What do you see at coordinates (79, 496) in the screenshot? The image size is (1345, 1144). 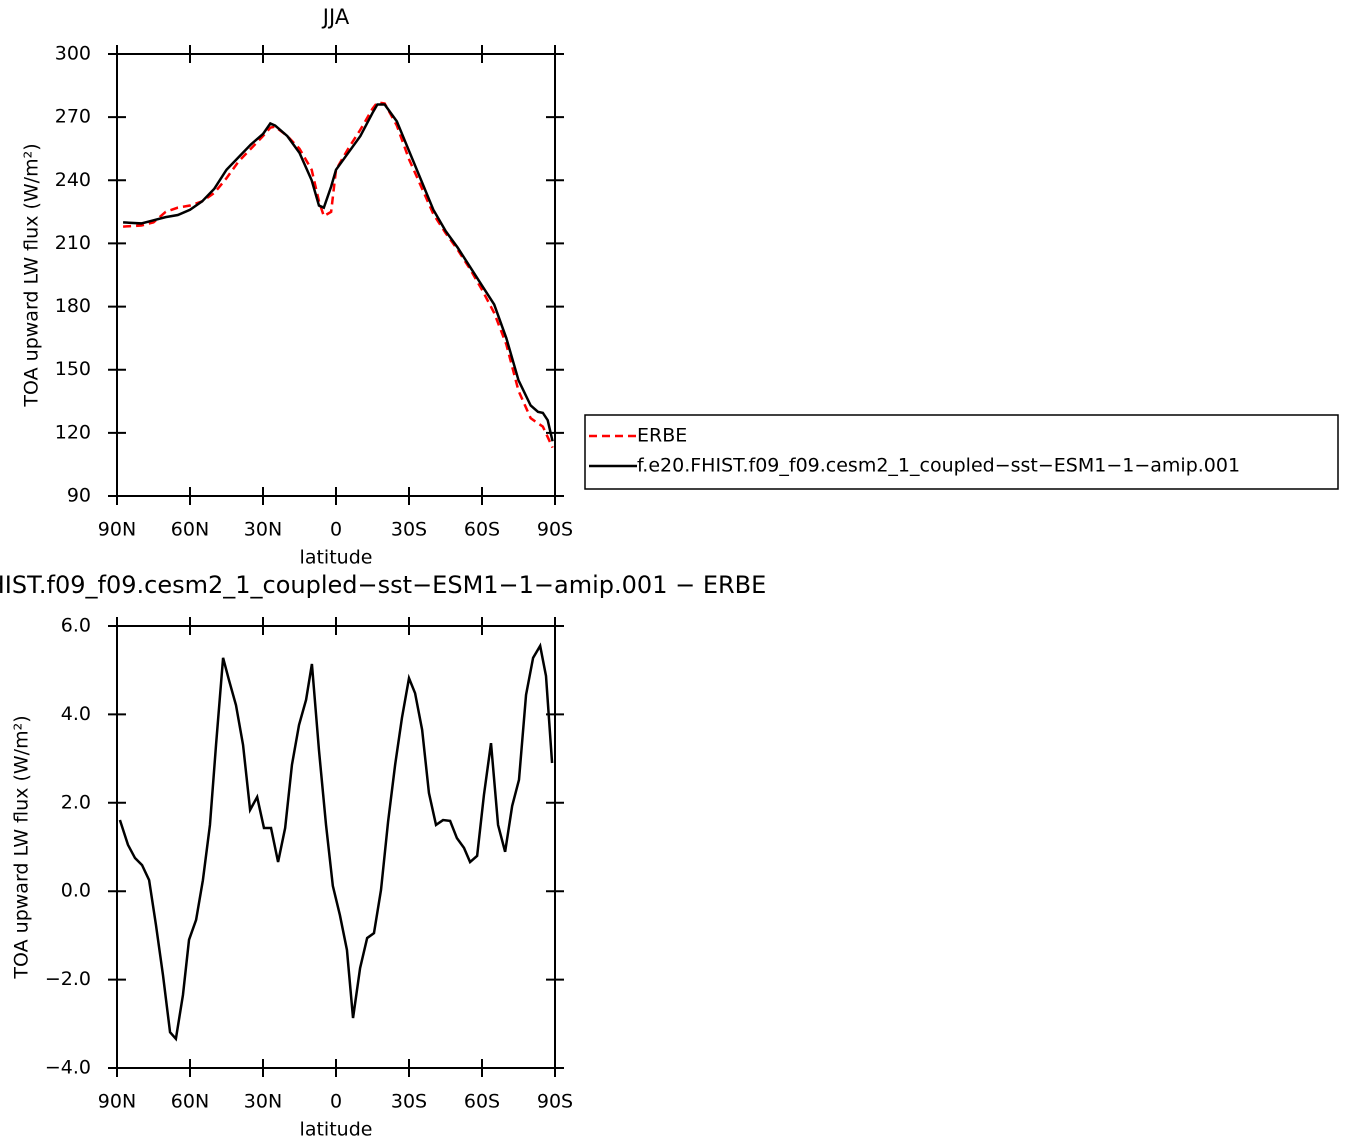 I see `y-tick-label: 90` at bounding box center [79, 496].